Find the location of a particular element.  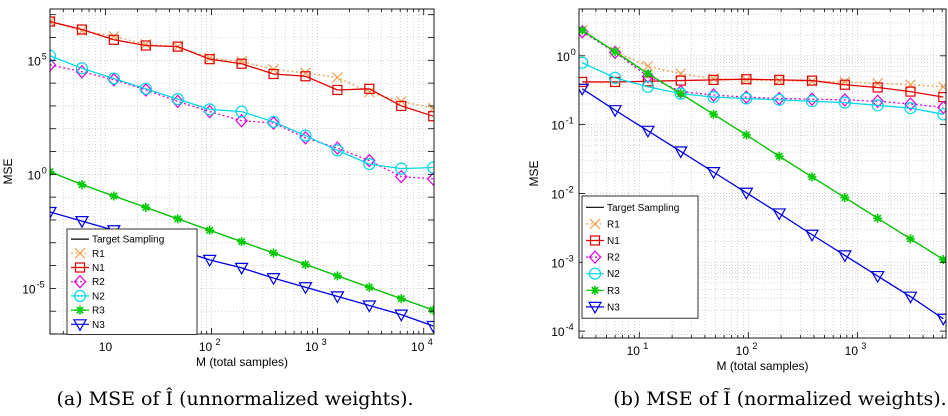

figure-caption: (a) MSE of Î (unnormalized weights). is located at coordinates (234, 398).